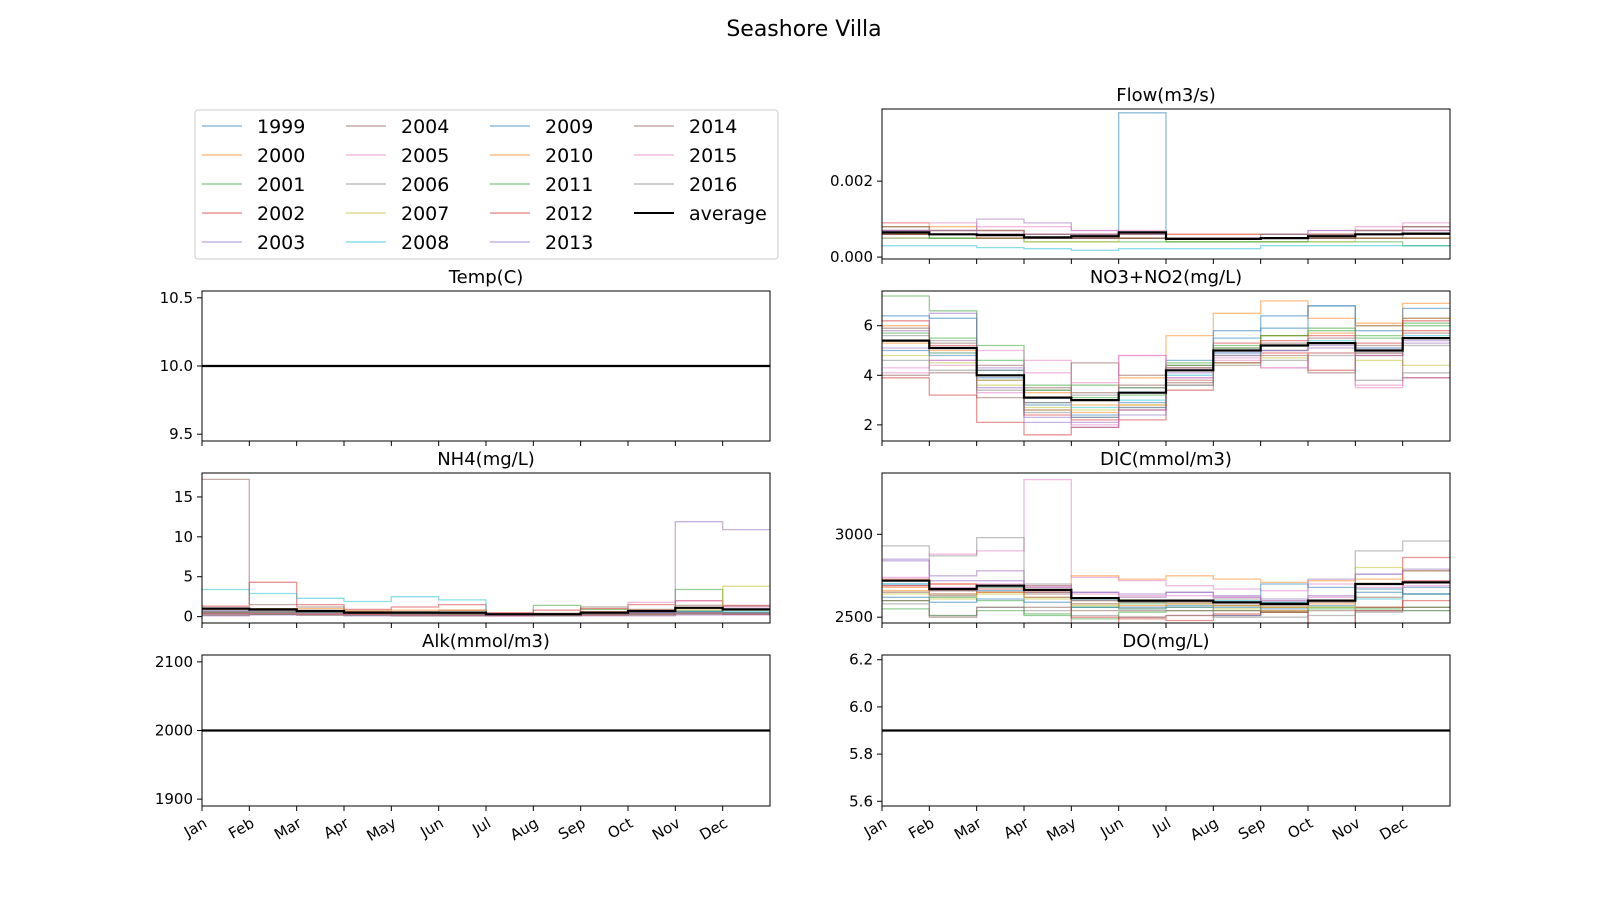 The width and height of the screenshot is (1600, 900). I want to click on legend-label: 2003, so click(281, 243).